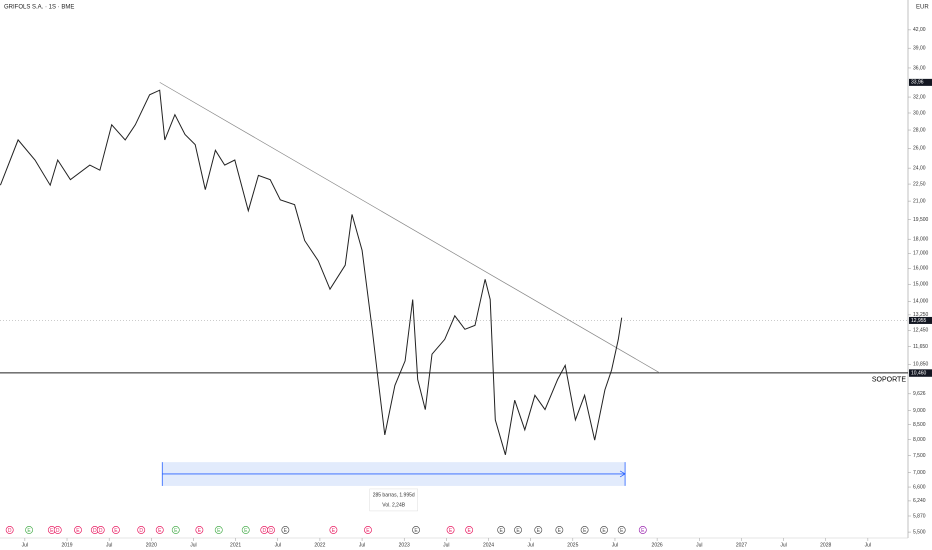 The image size is (932, 550). I want to click on y-tick-label: 9,000, so click(919, 411).